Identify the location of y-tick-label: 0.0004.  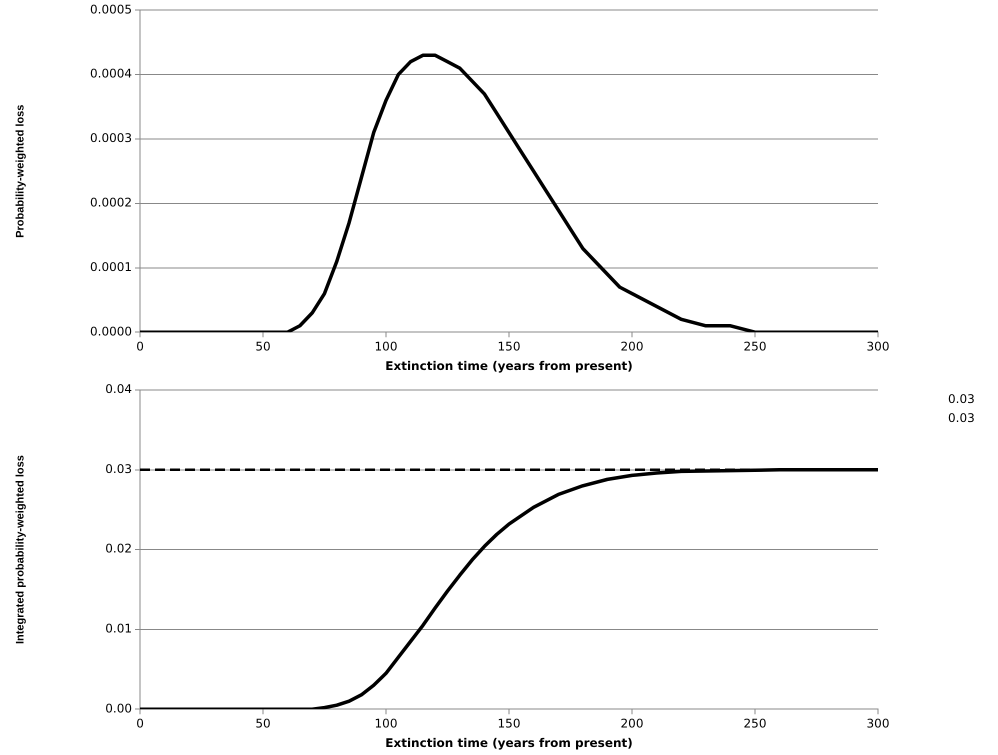
(111, 73).